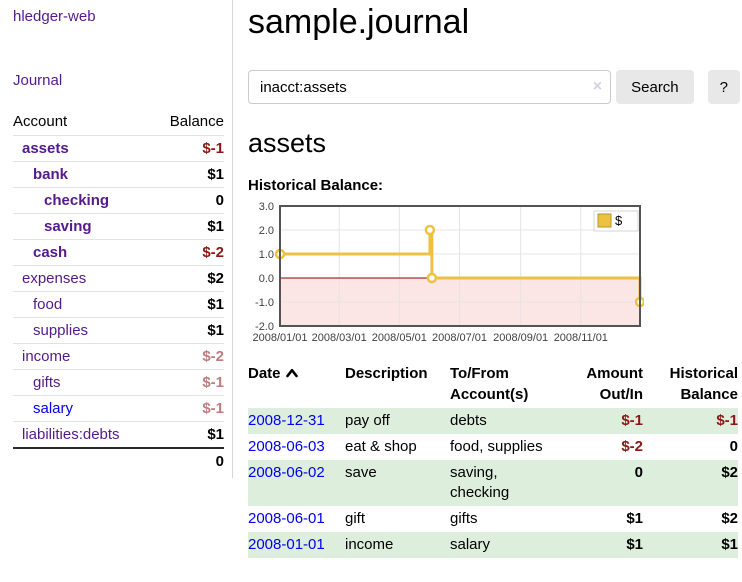 The image size is (742, 582). Describe the element at coordinates (604, 220) in the screenshot. I see `legend-series-swatch` at that location.